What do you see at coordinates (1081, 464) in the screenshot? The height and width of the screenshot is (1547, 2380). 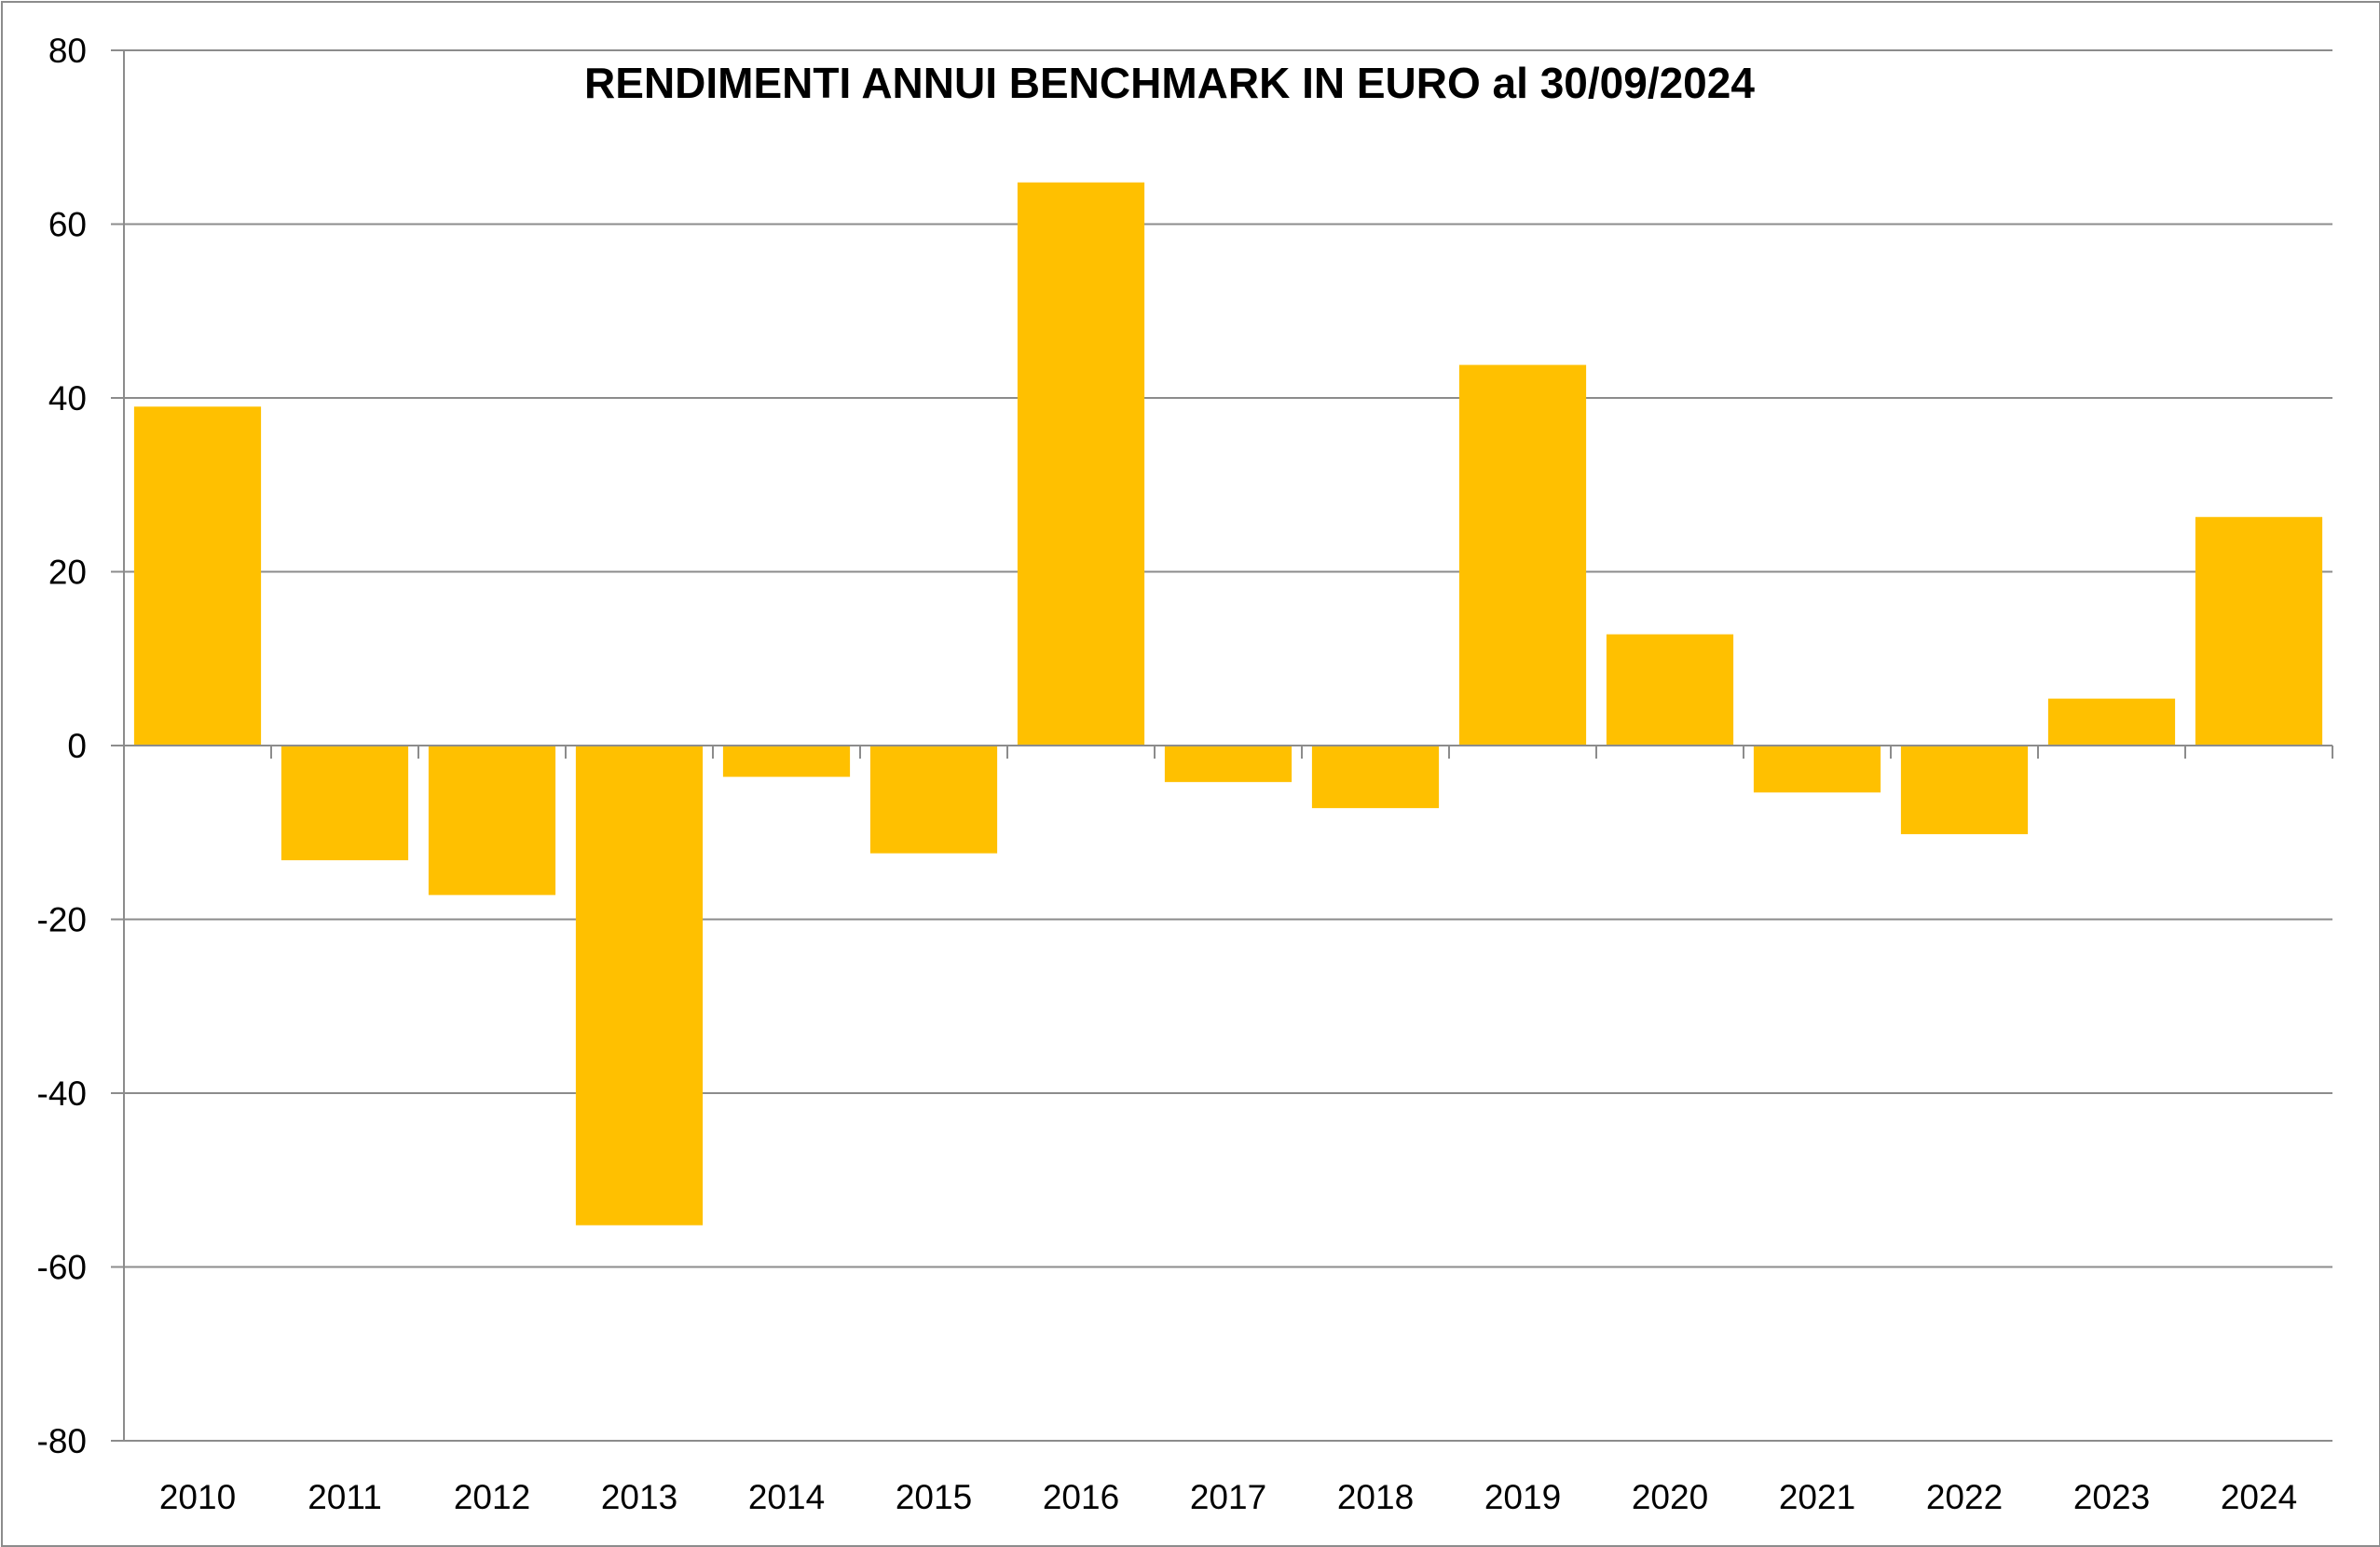 I see `bar-2016` at bounding box center [1081, 464].